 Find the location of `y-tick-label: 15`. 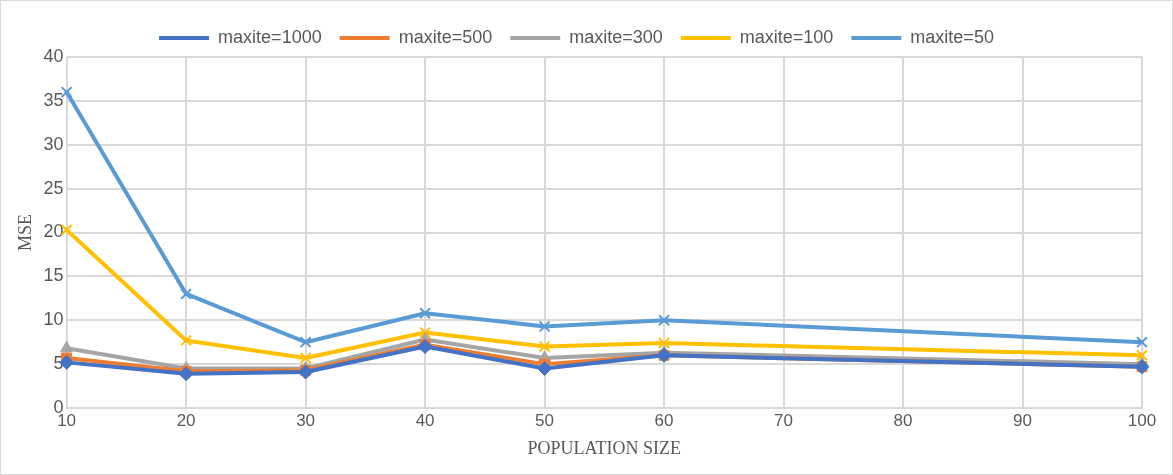

y-tick-label: 15 is located at coordinates (53, 275).